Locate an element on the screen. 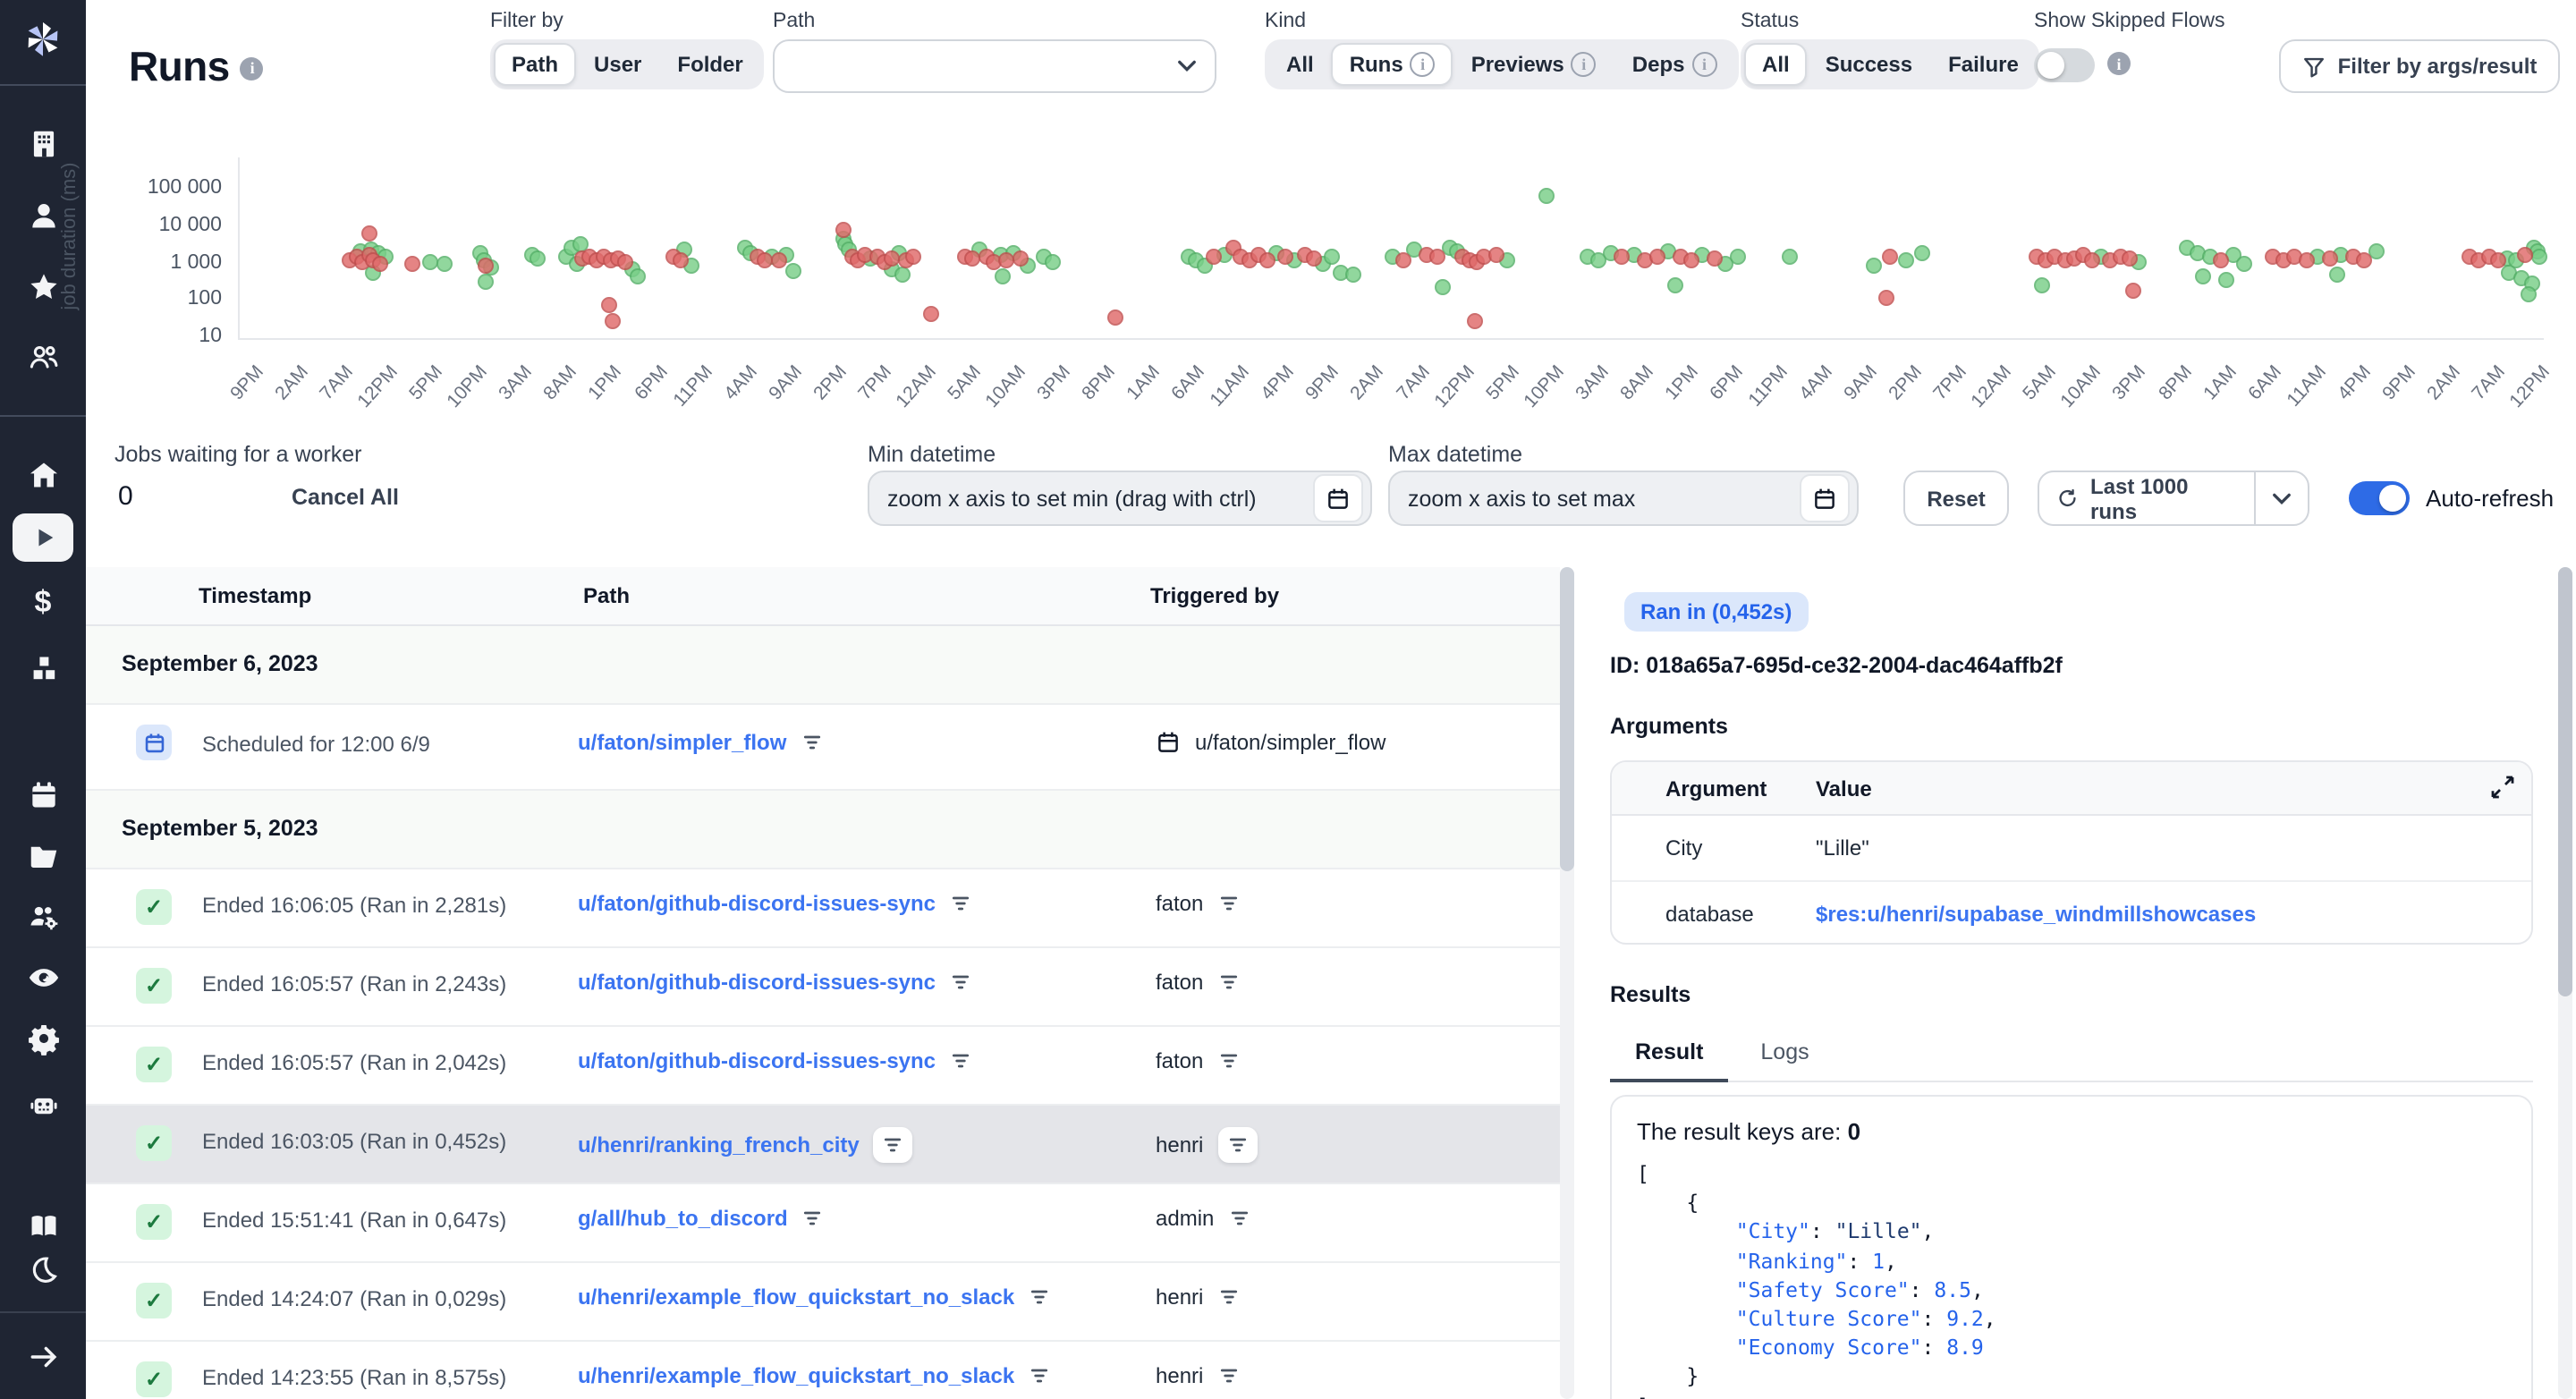 The image size is (2576, 1399). run-path-link: g/all/hub_to_discord is located at coordinates (683, 1218).